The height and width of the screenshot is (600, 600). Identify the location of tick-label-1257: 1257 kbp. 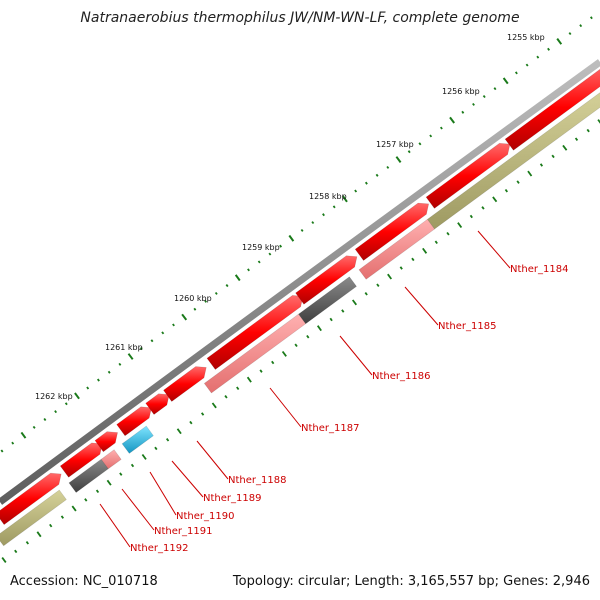
(395, 144).